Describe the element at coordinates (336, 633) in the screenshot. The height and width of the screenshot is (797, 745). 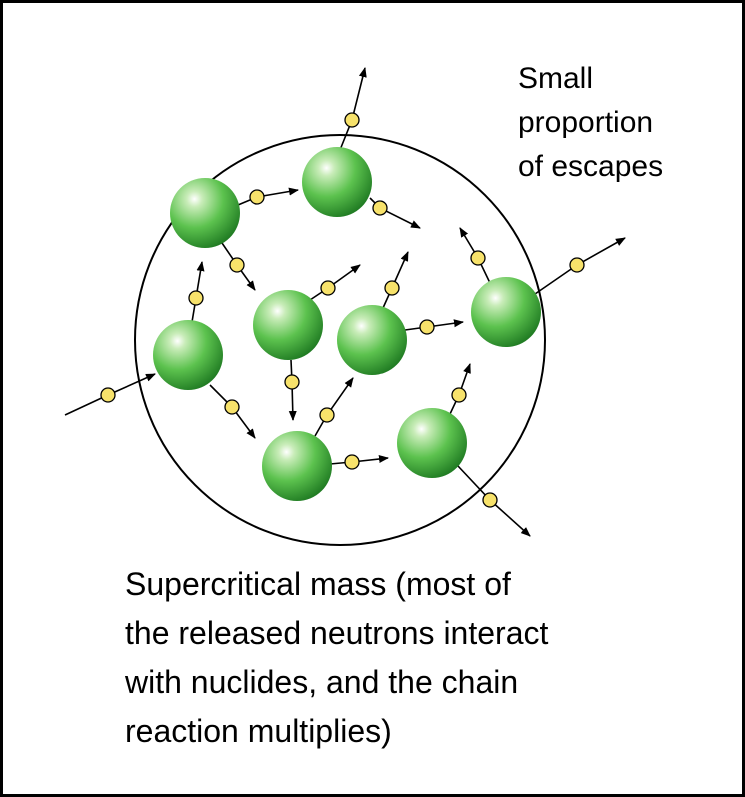
I see `caption-line: the released neutrons interact` at that location.